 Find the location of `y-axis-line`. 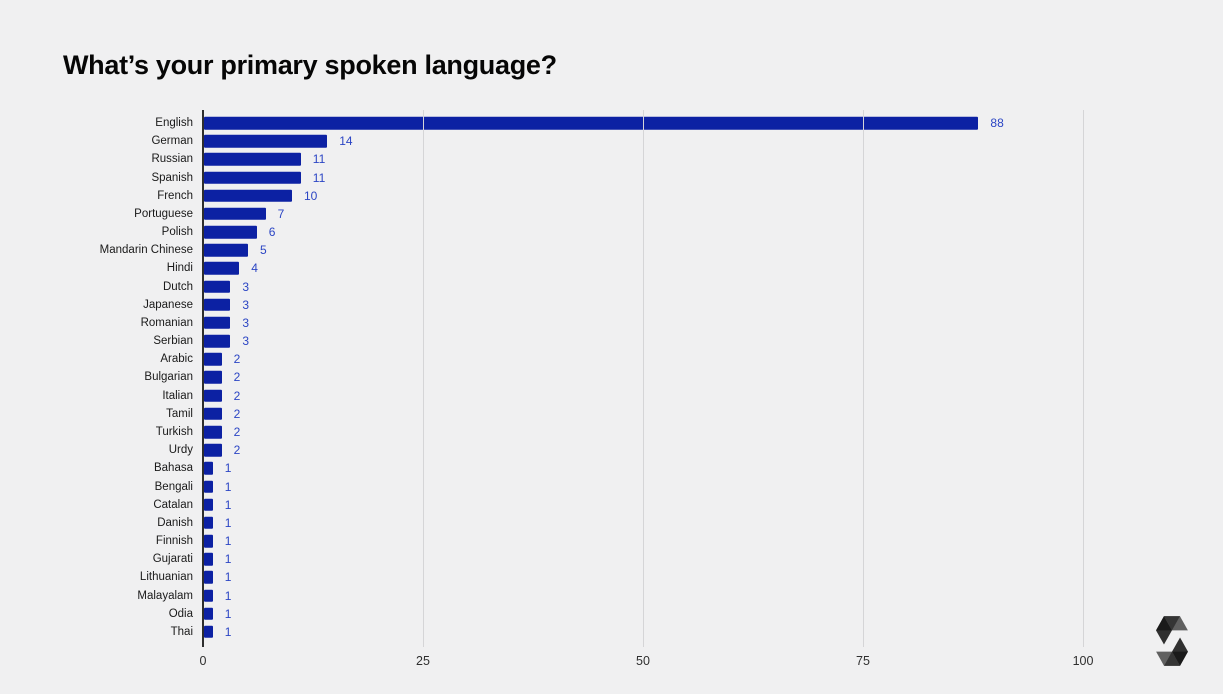

y-axis-line is located at coordinates (203, 378).